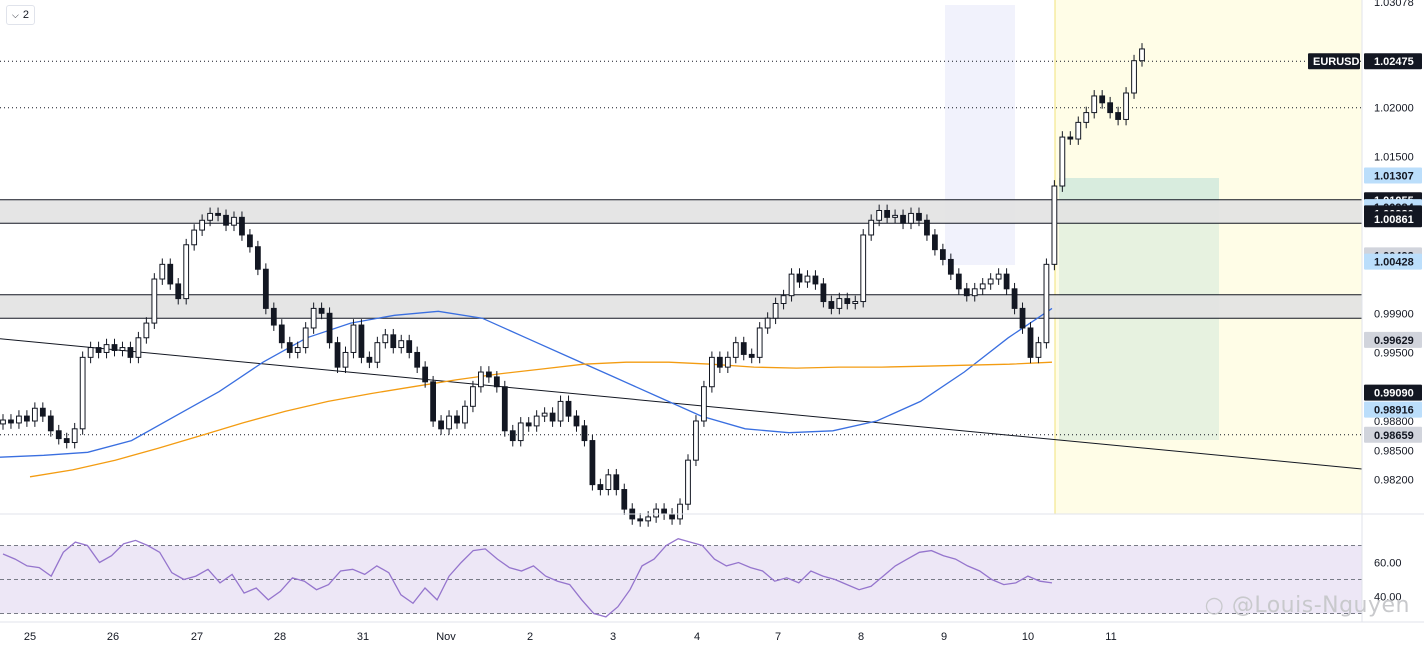 The width and height of the screenshot is (1424, 653). Describe the element at coordinates (1334, 61) in the screenshot. I see `symbol-tag` at that location.